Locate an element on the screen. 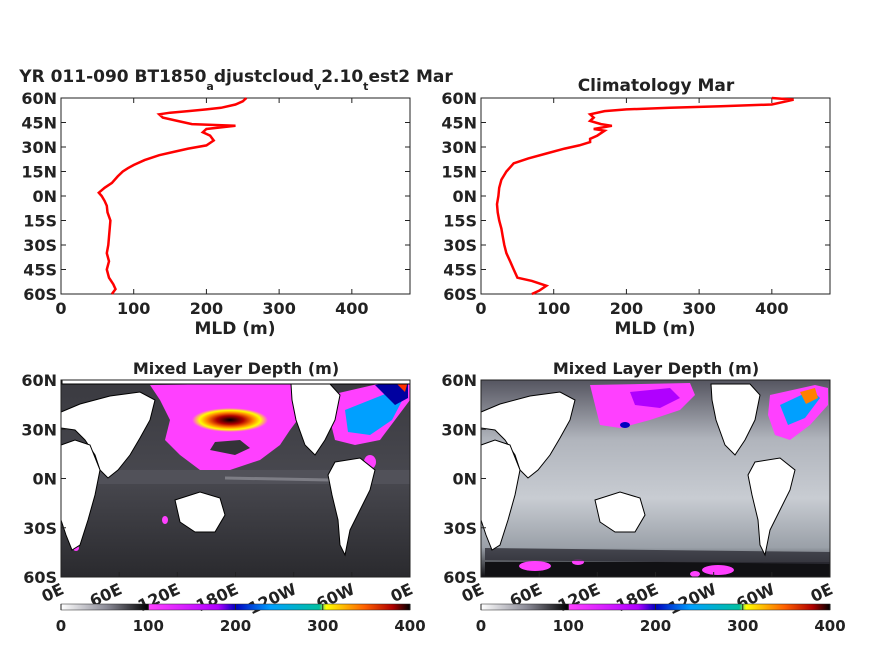  profile-right-axes is located at coordinates (655, 196).